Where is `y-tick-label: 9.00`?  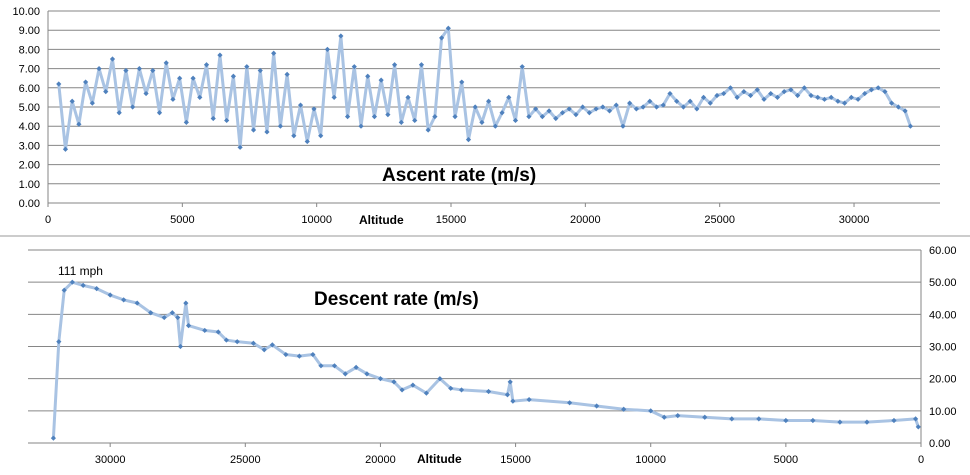 y-tick-label: 9.00 is located at coordinates (29, 31).